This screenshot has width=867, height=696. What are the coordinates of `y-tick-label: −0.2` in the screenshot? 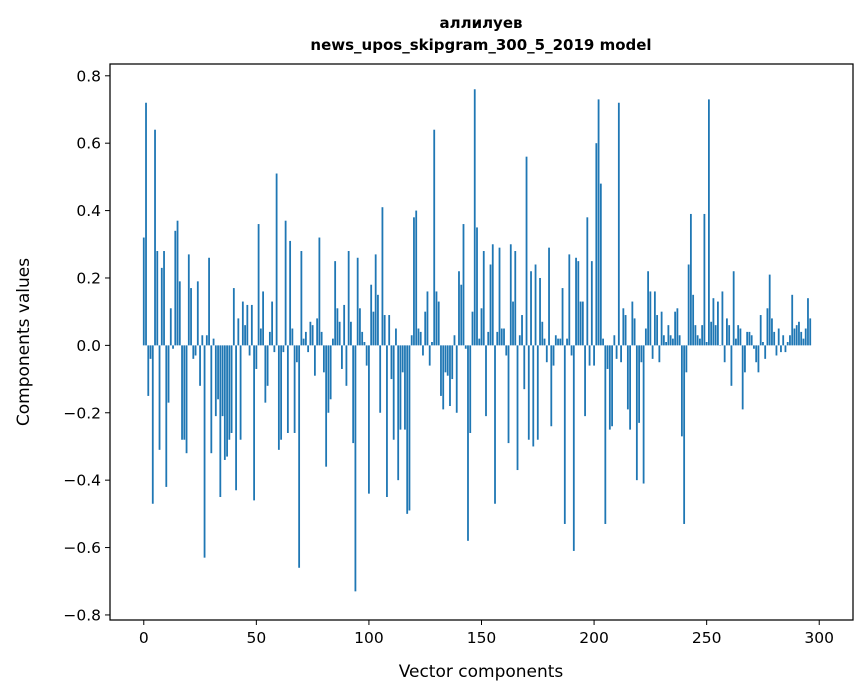 It's located at (82, 413).